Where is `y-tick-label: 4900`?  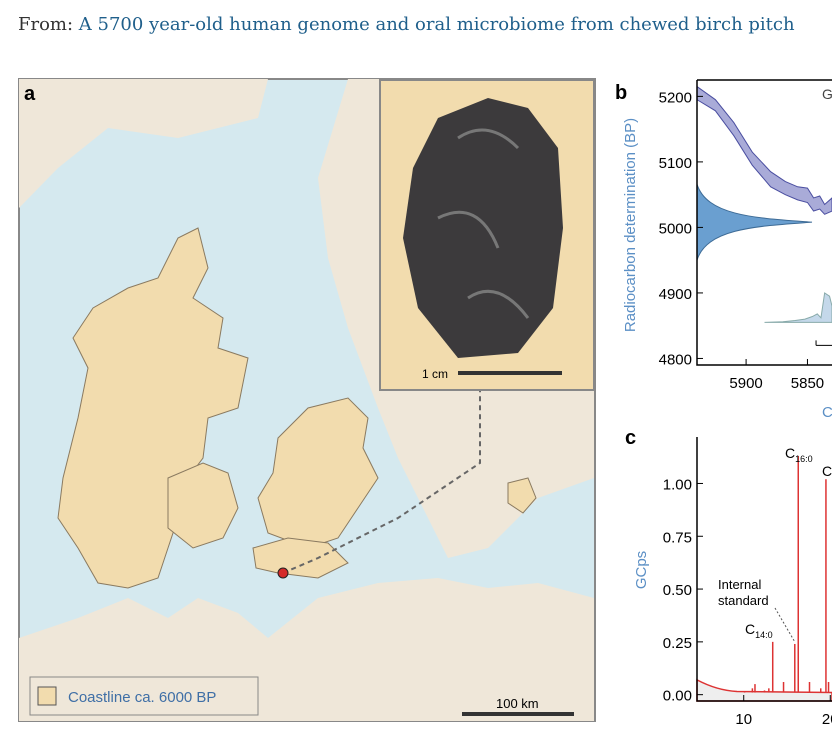
y-tick-label: 4900 is located at coordinates (675, 294).